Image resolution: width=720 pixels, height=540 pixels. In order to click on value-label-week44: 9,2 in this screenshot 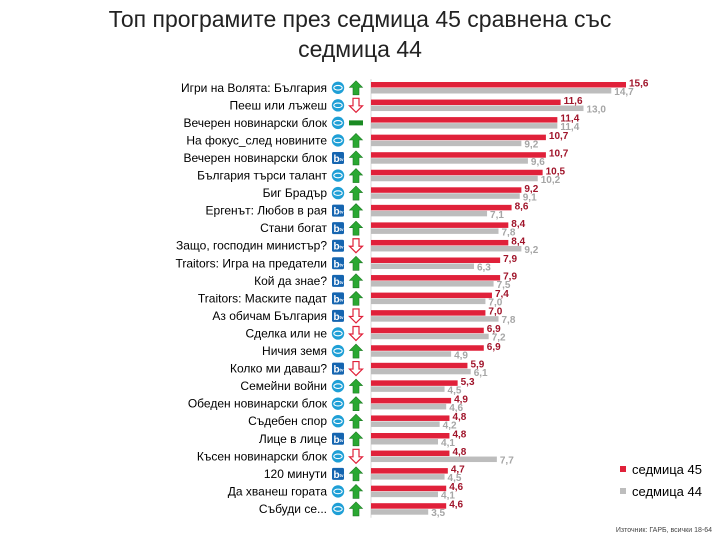, I will do `click(531, 250)`.